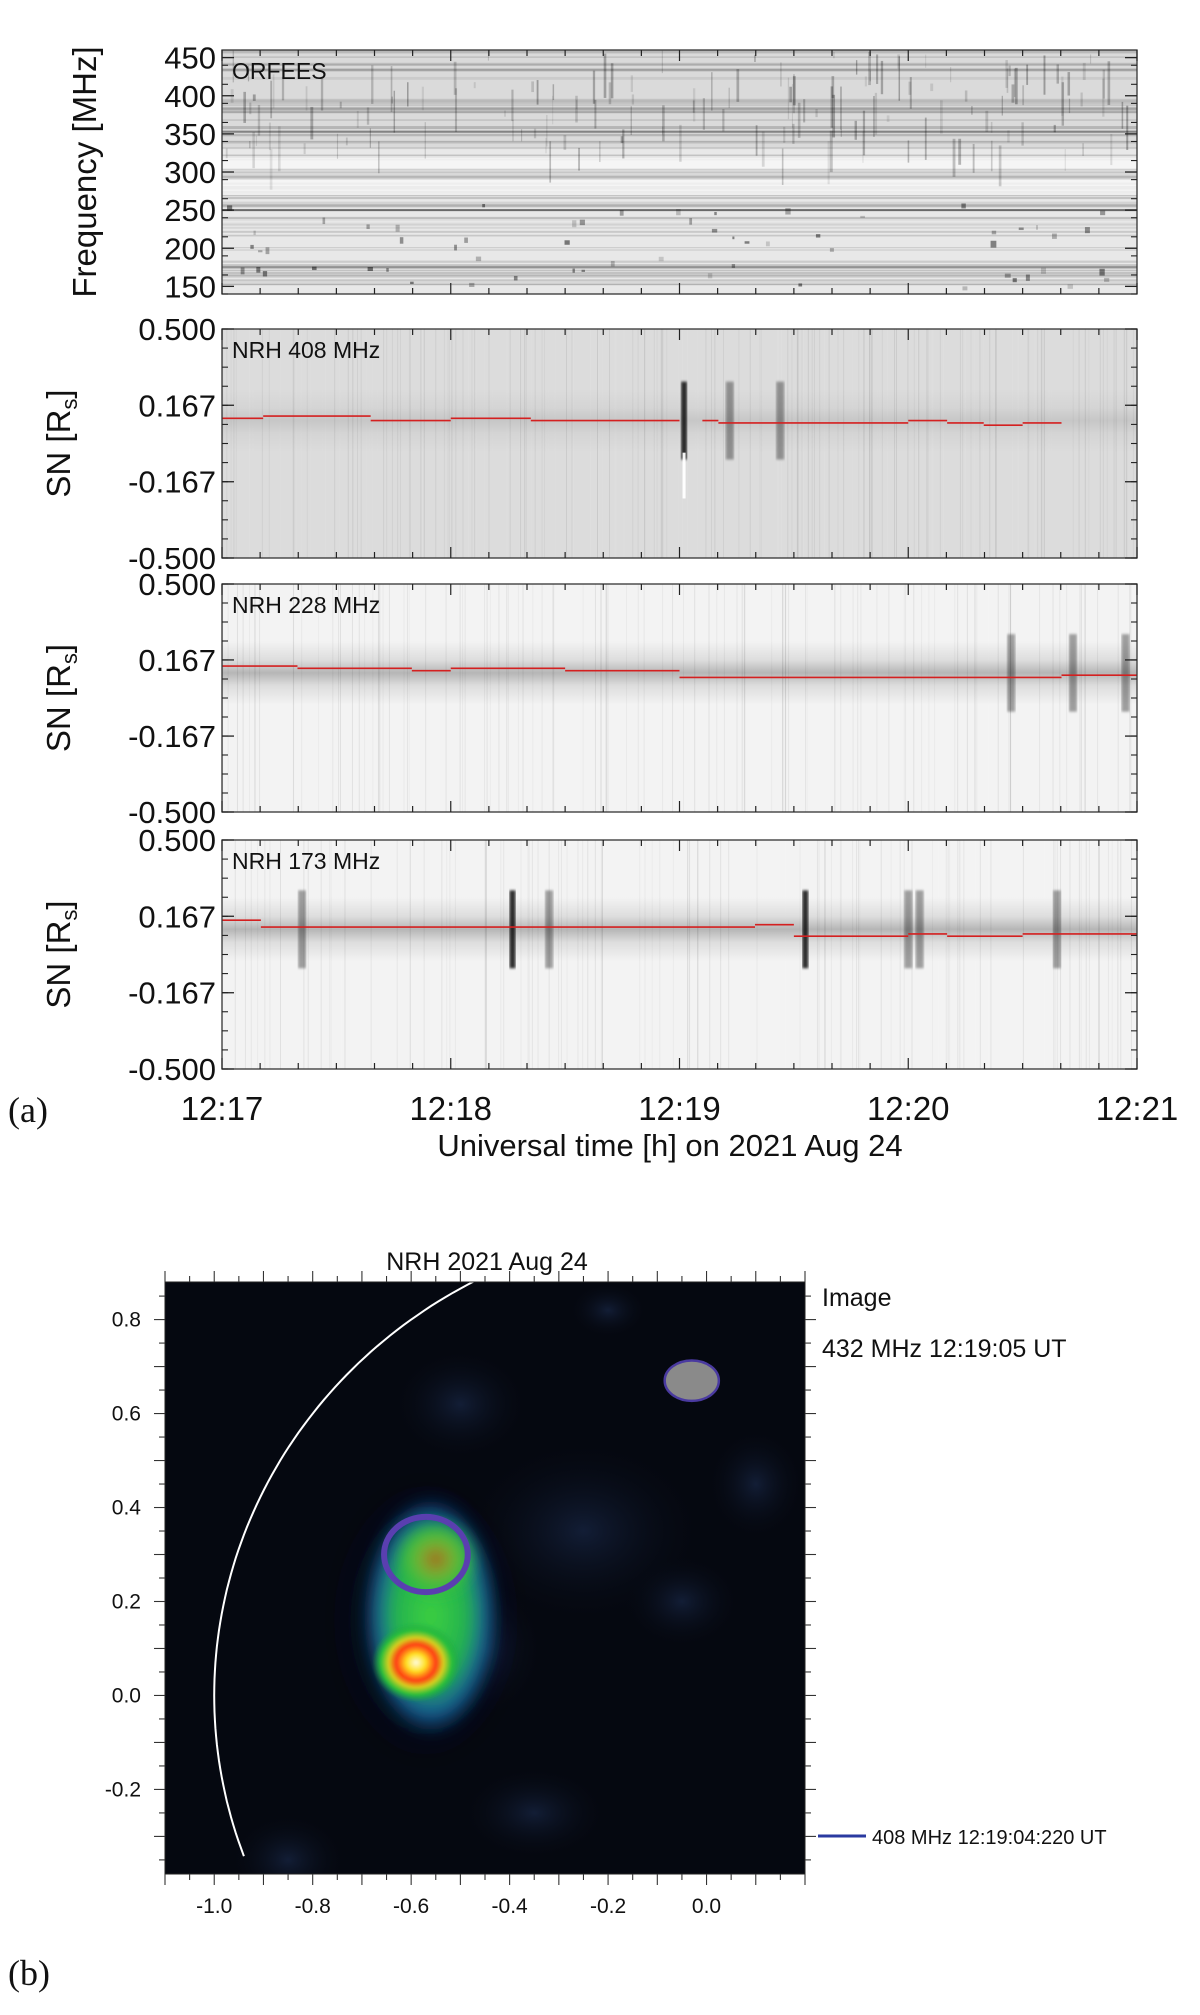 This screenshot has width=1200, height=2015. Describe the element at coordinates (679, 954) in the screenshot. I see `nrh173-texture` at that location.